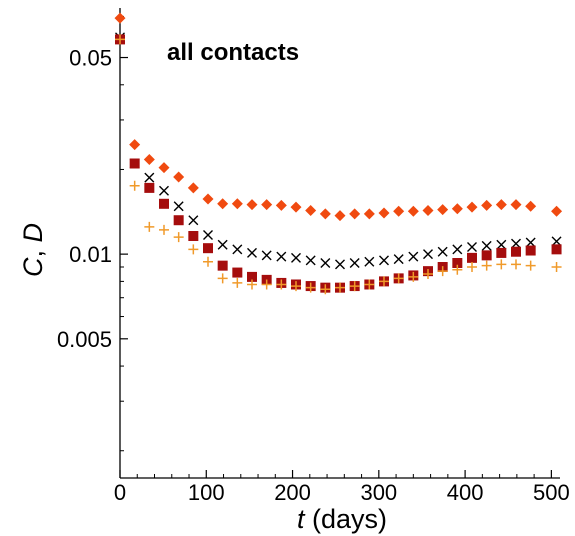 The width and height of the screenshot is (575, 536). Describe the element at coordinates (345, 519) in the screenshot. I see `x-axis-label-rest: (days)` at that location.